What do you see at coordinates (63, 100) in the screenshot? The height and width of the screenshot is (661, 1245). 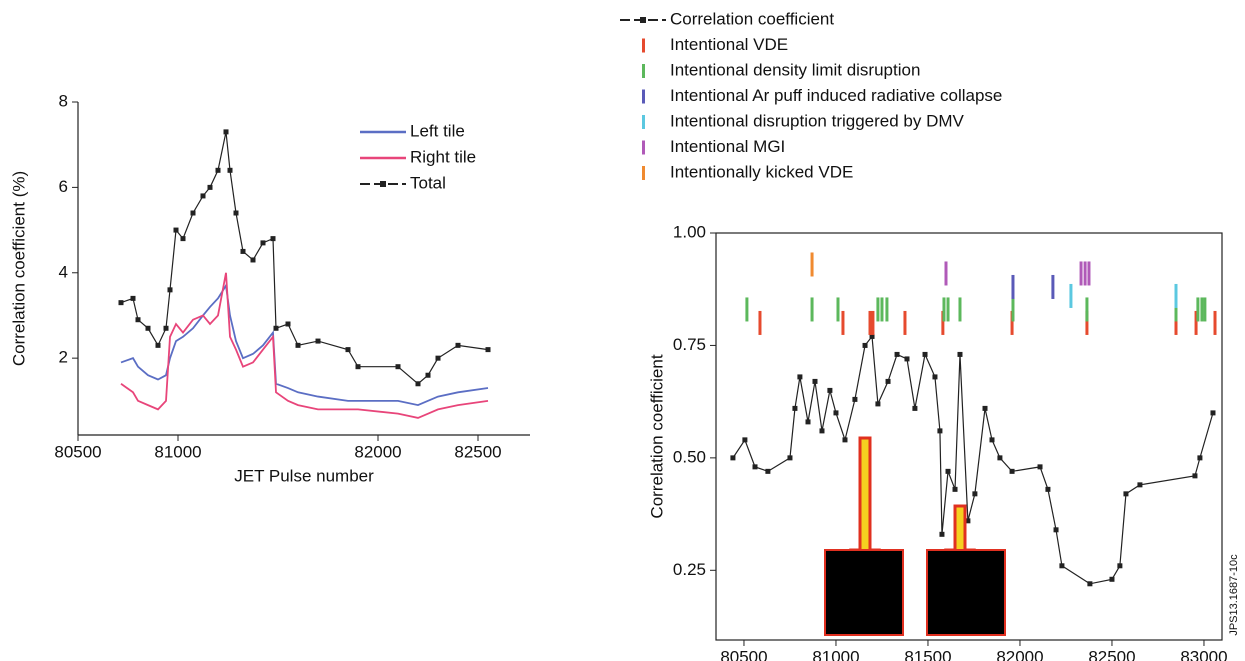 I see `y-tick-label: 8` at bounding box center [63, 100].